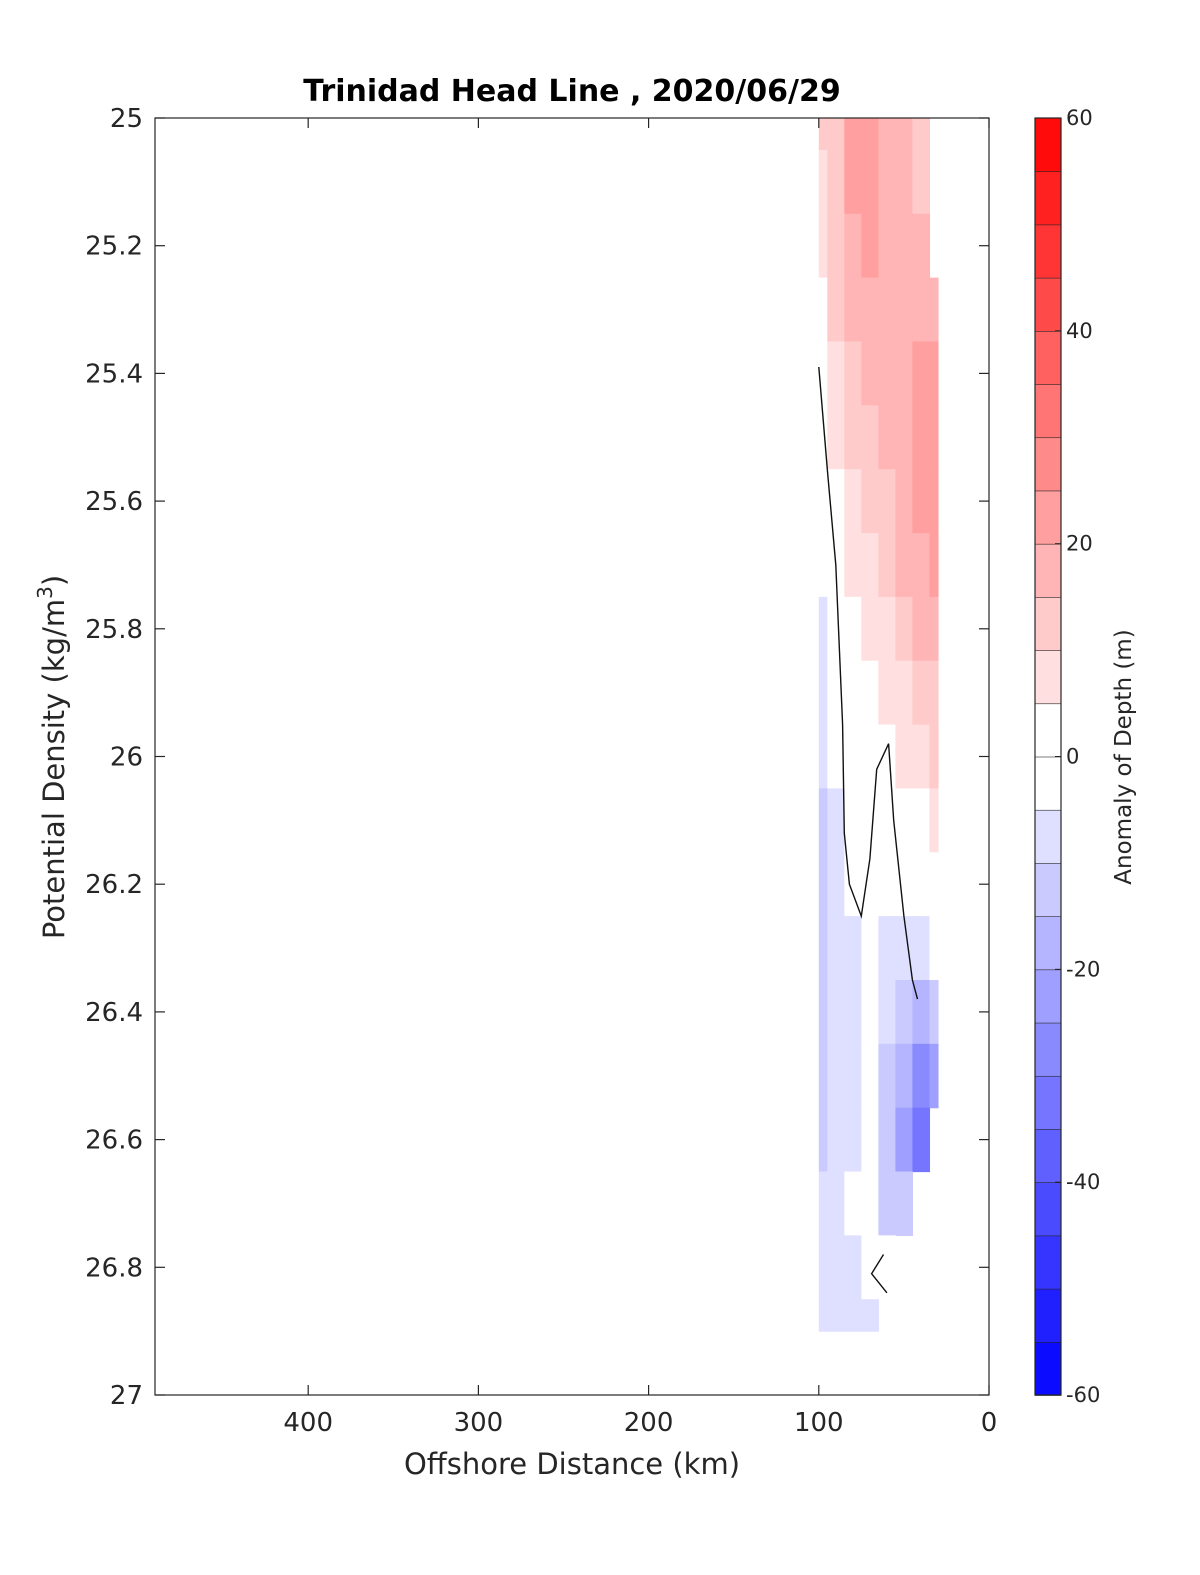 The height and width of the screenshot is (1575, 1200). I want to click on x-tick-label: 100, so click(819, 1423).